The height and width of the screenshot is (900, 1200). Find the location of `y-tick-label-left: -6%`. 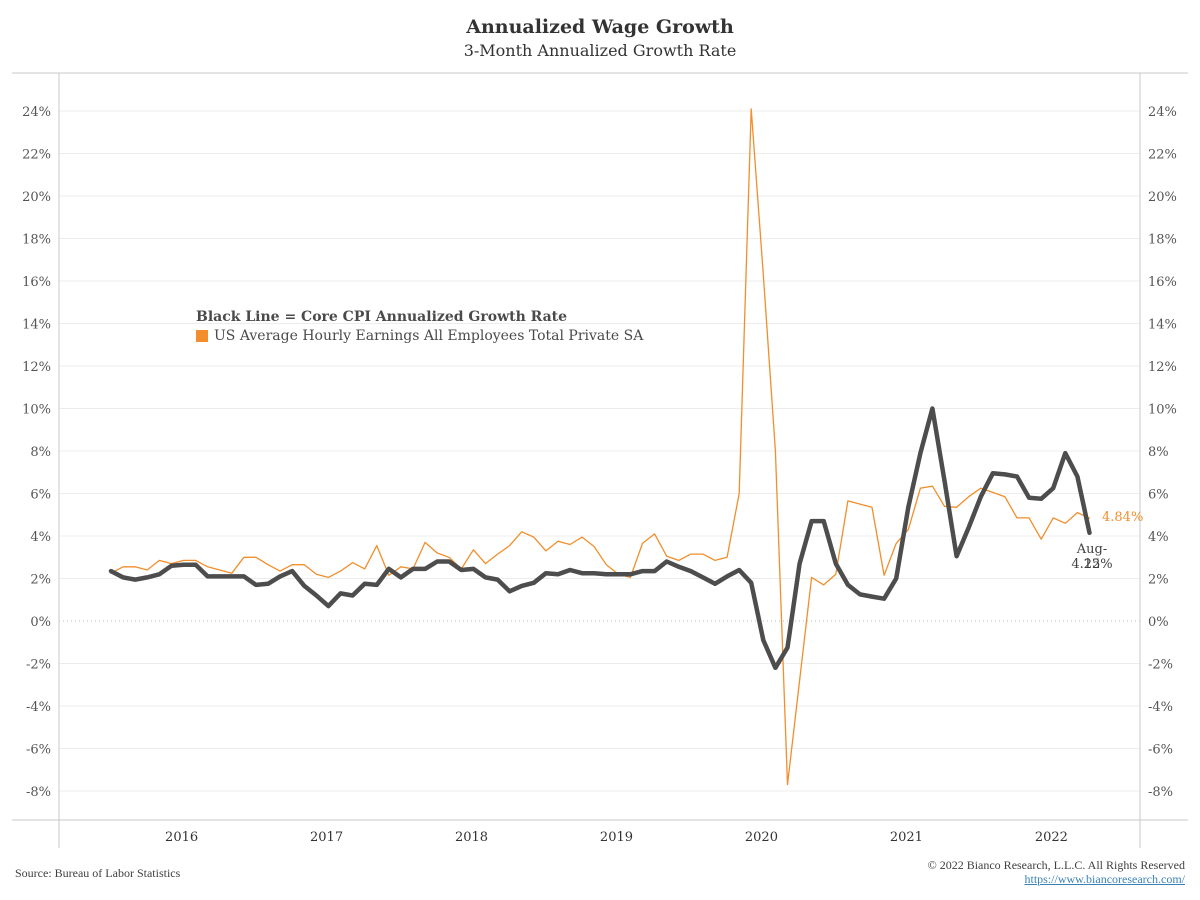

y-tick-label-left: -6% is located at coordinates (38, 750).